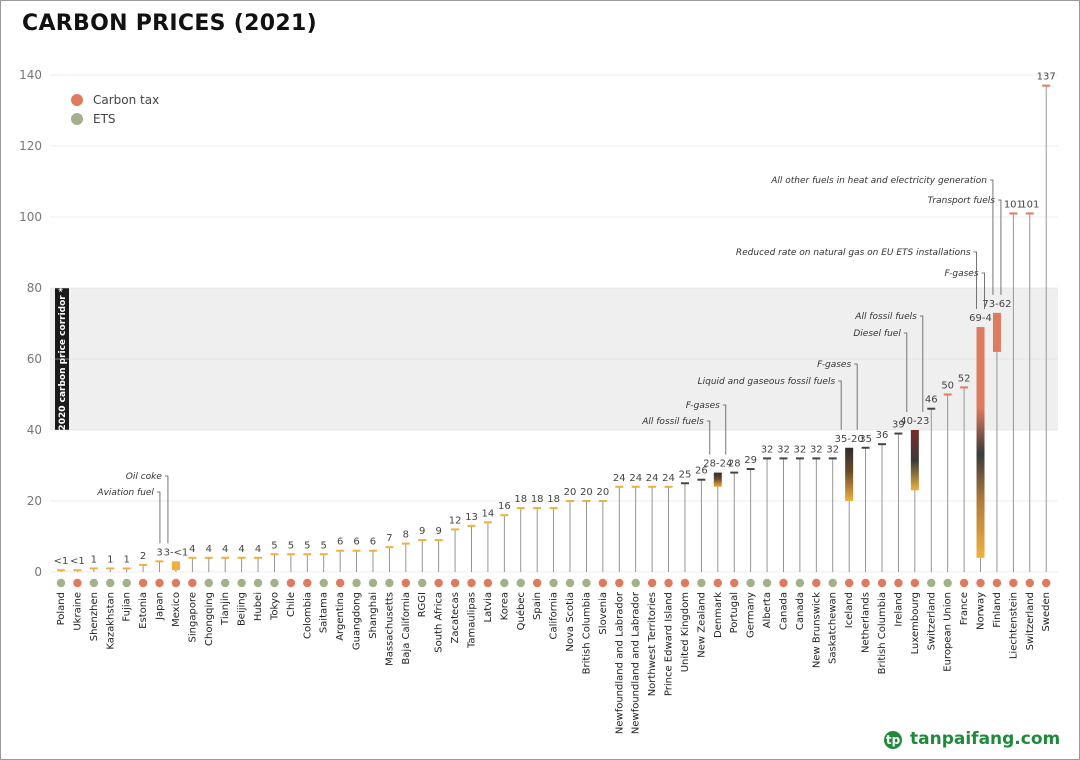 The height and width of the screenshot is (760, 1080). I want to click on value-label: 20, so click(586, 492).